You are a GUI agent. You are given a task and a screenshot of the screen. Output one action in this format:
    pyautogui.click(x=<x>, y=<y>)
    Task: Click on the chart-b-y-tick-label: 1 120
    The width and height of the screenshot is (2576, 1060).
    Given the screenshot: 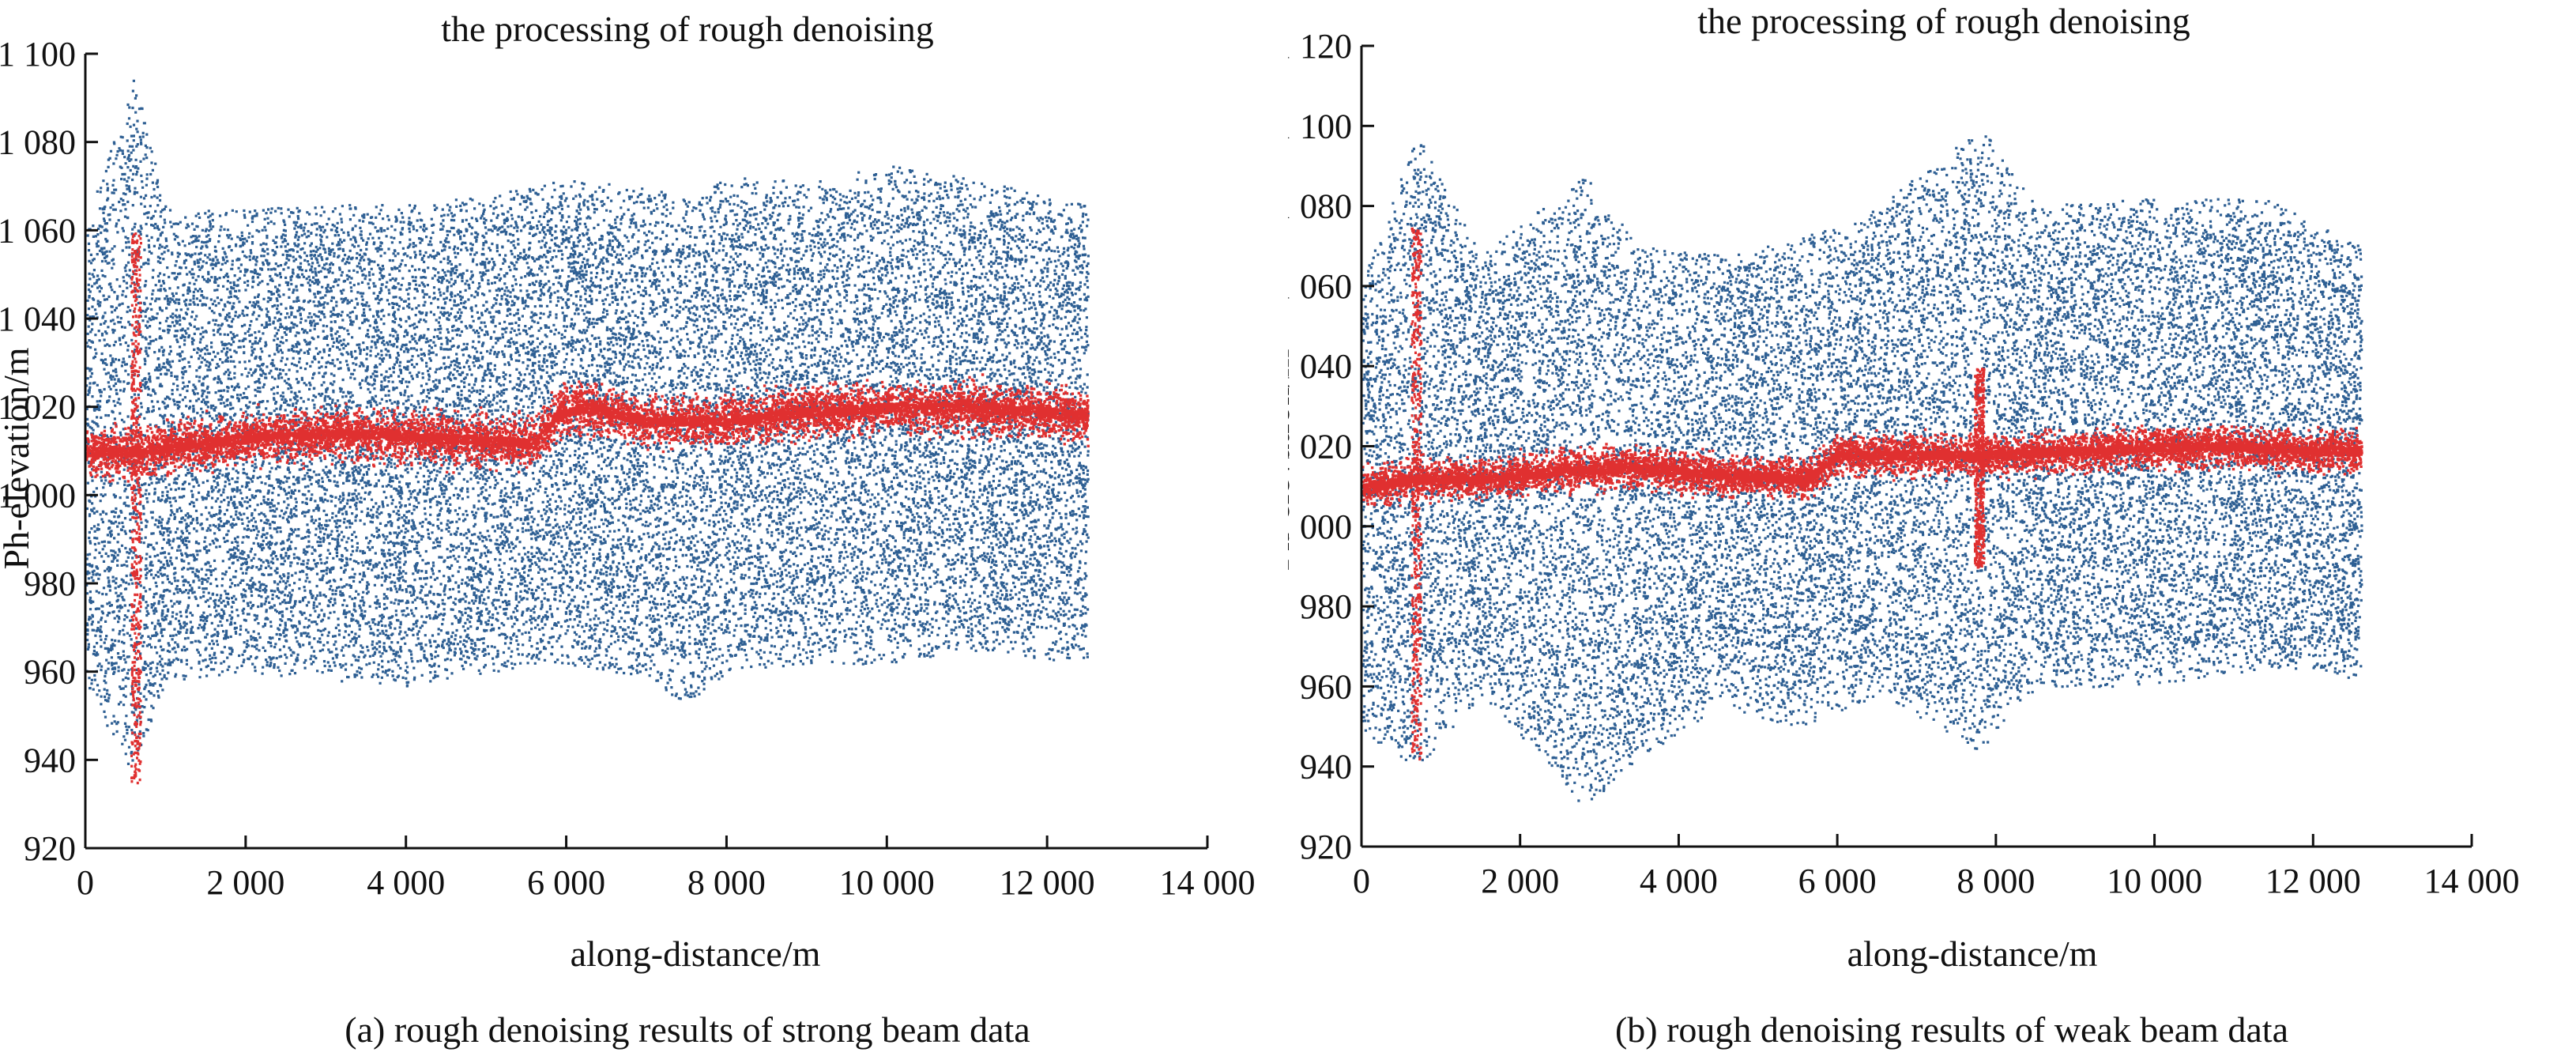 What is the action you would take?
    pyautogui.click(x=1320, y=46)
    